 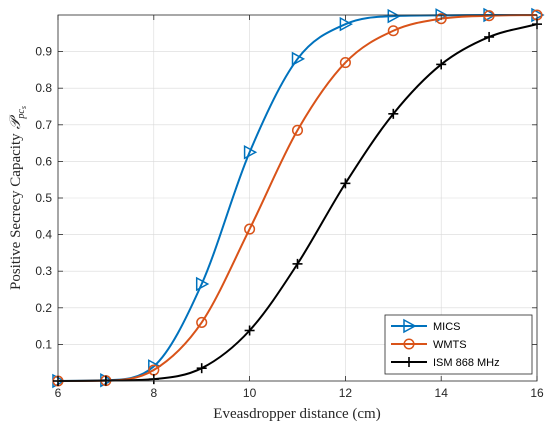 What do you see at coordinates (21, 114) in the screenshot?
I see `y-axis-label-subscript: pc` at bounding box center [21, 114].